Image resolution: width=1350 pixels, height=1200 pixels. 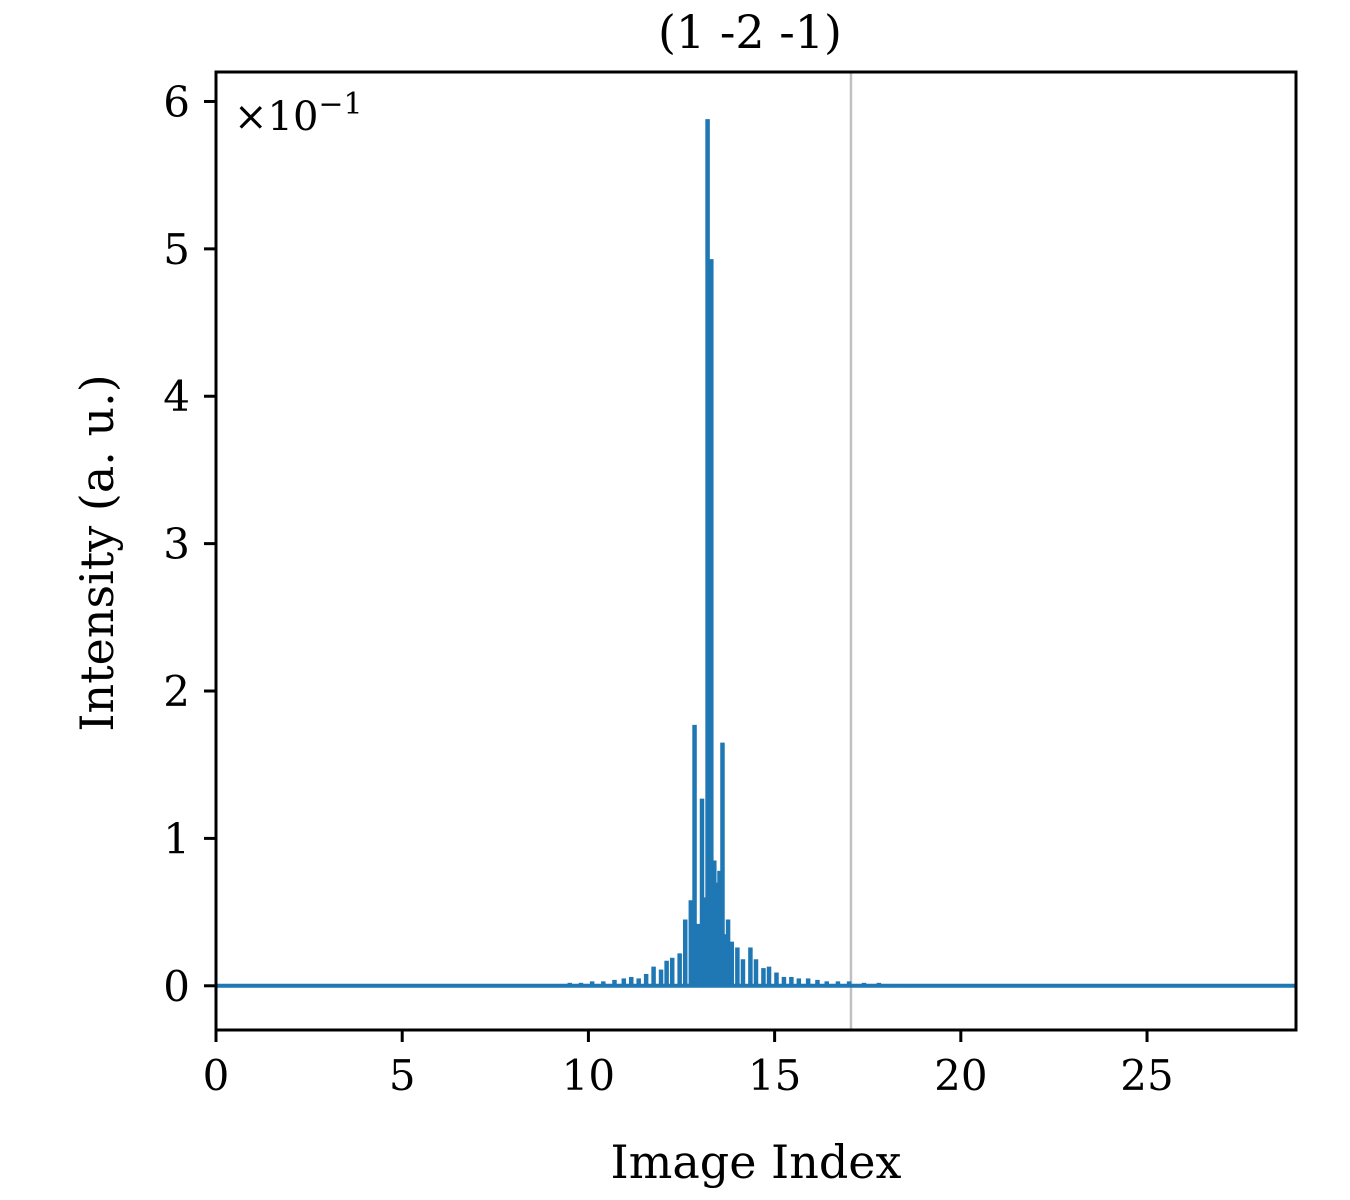 I want to click on y-tick-label: 1, so click(x=176, y=838).